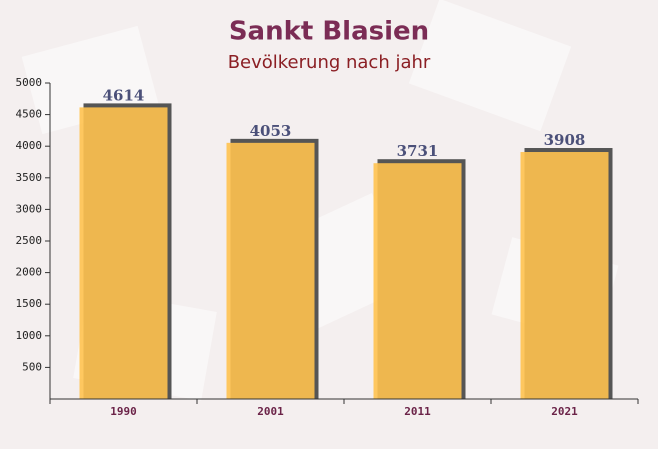 The image size is (658, 449). I want to click on x-tick-label: 2001, so click(270, 411).